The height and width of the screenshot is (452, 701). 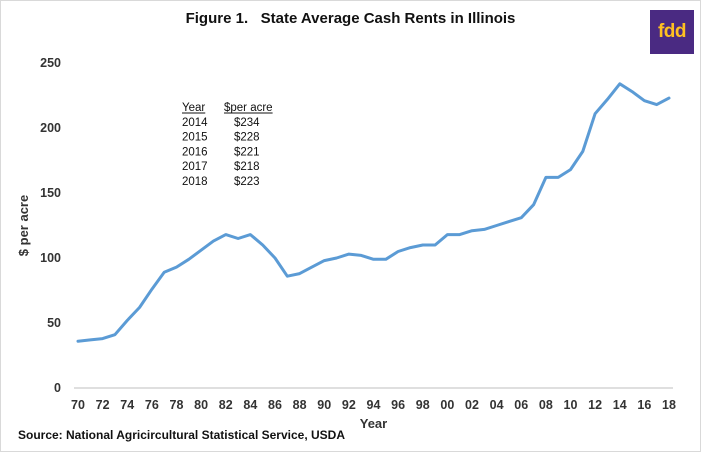 What do you see at coordinates (50, 225) in the screenshot?
I see `y-axis-ticks: 0 50 100 150 200 250` at bounding box center [50, 225].